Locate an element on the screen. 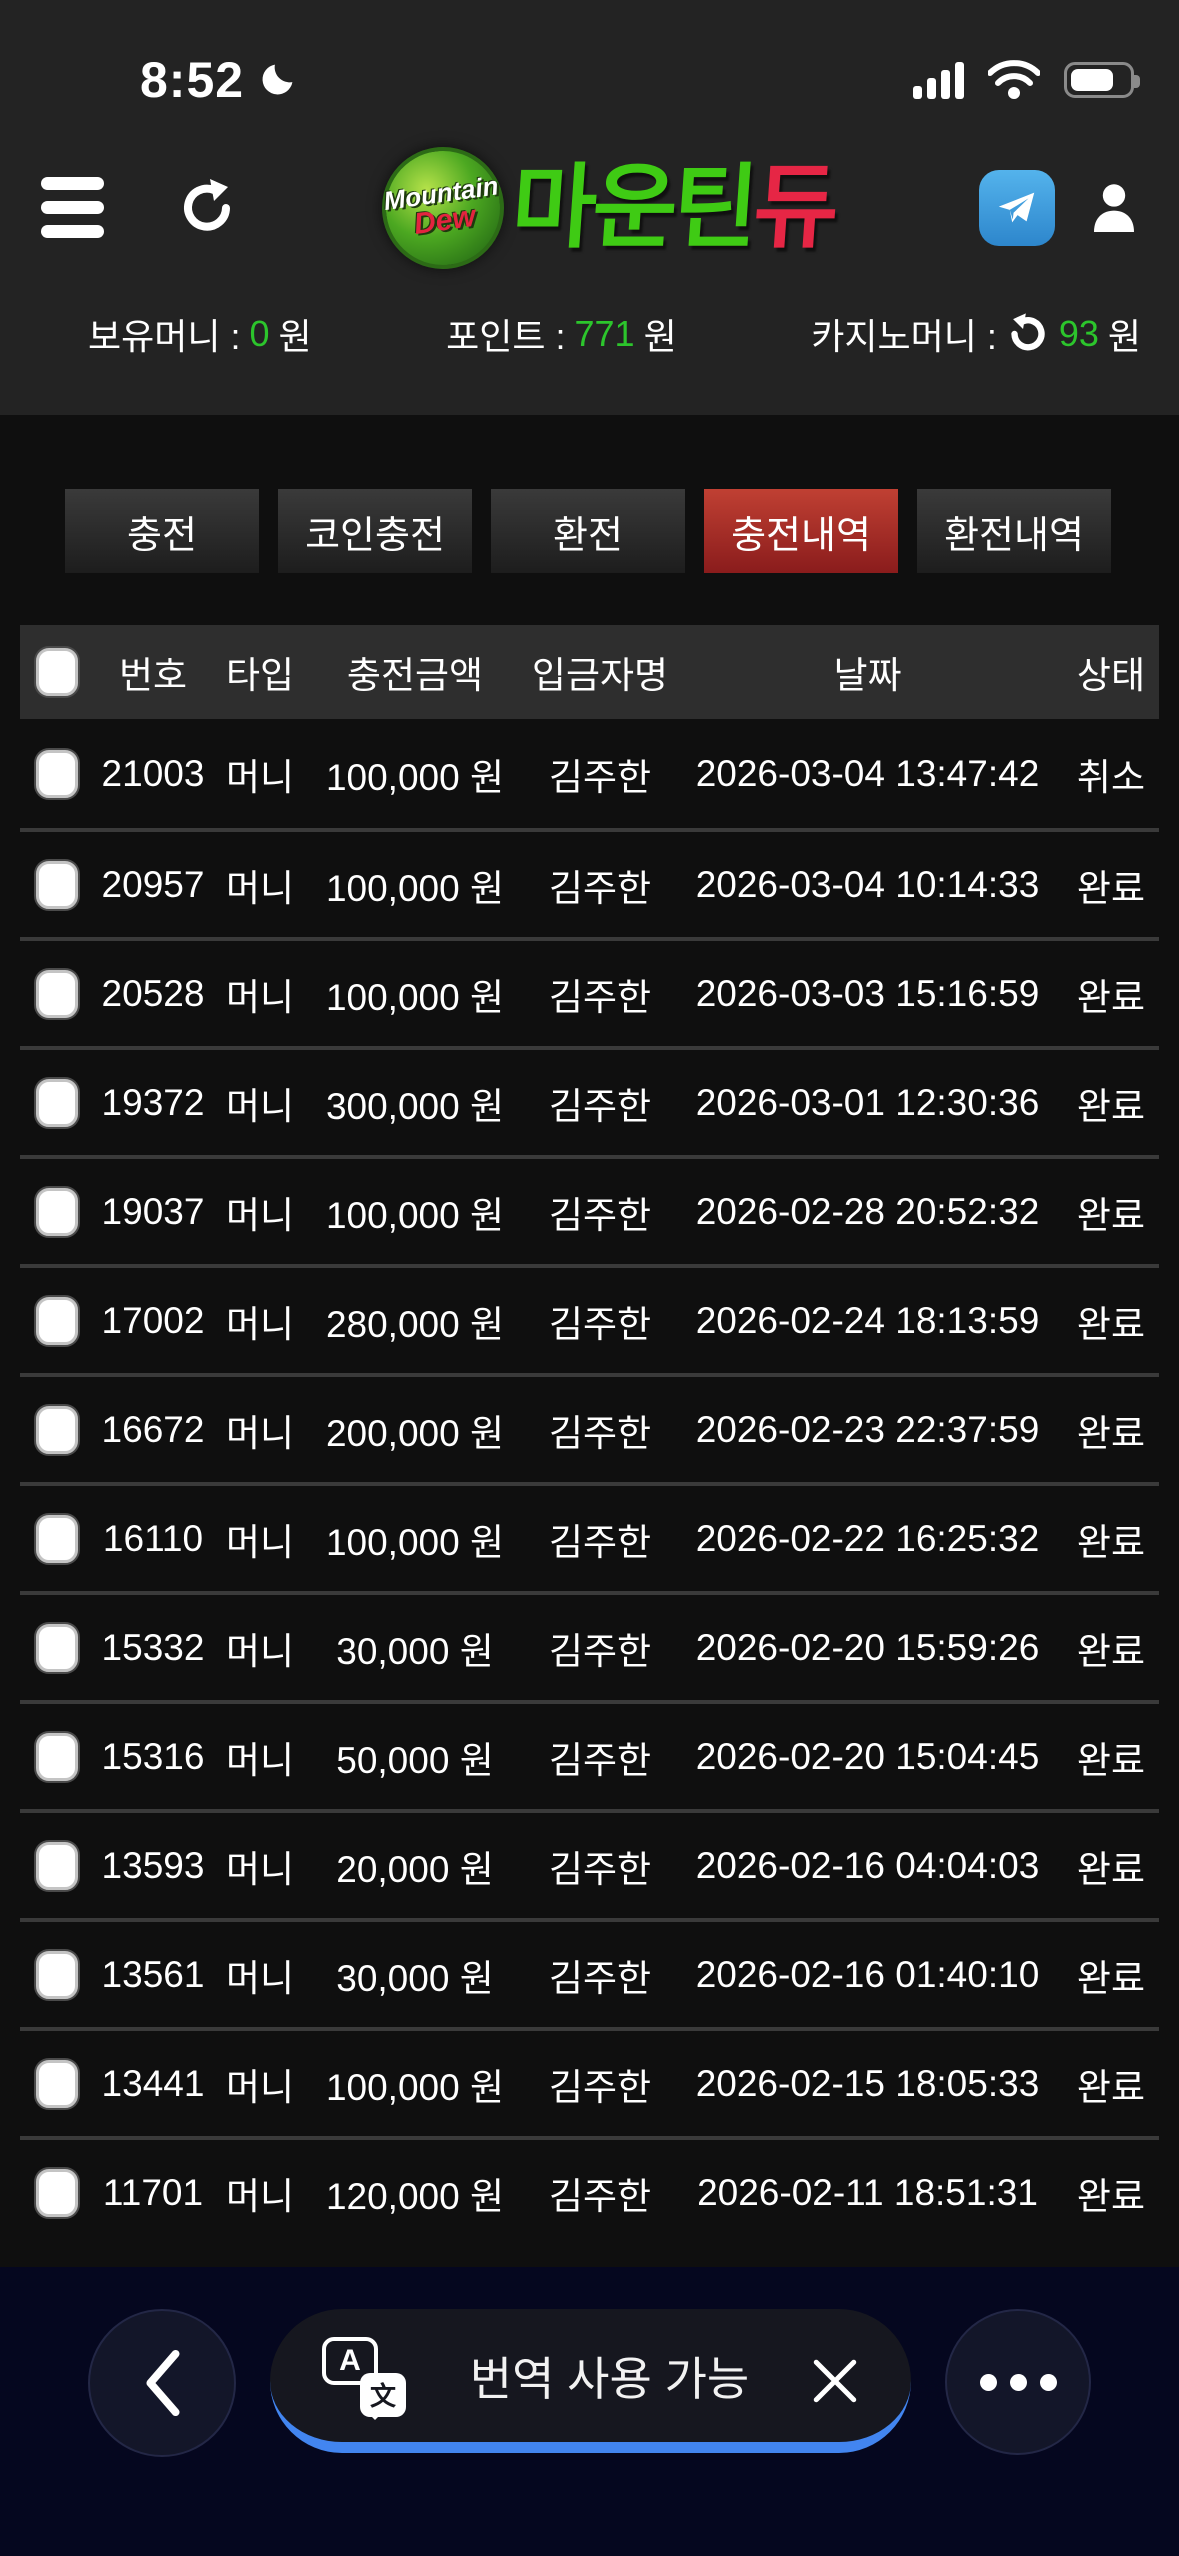 The image size is (1179, 2556). cell-amount: 120,000 원 is located at coordinates (415, 2196).